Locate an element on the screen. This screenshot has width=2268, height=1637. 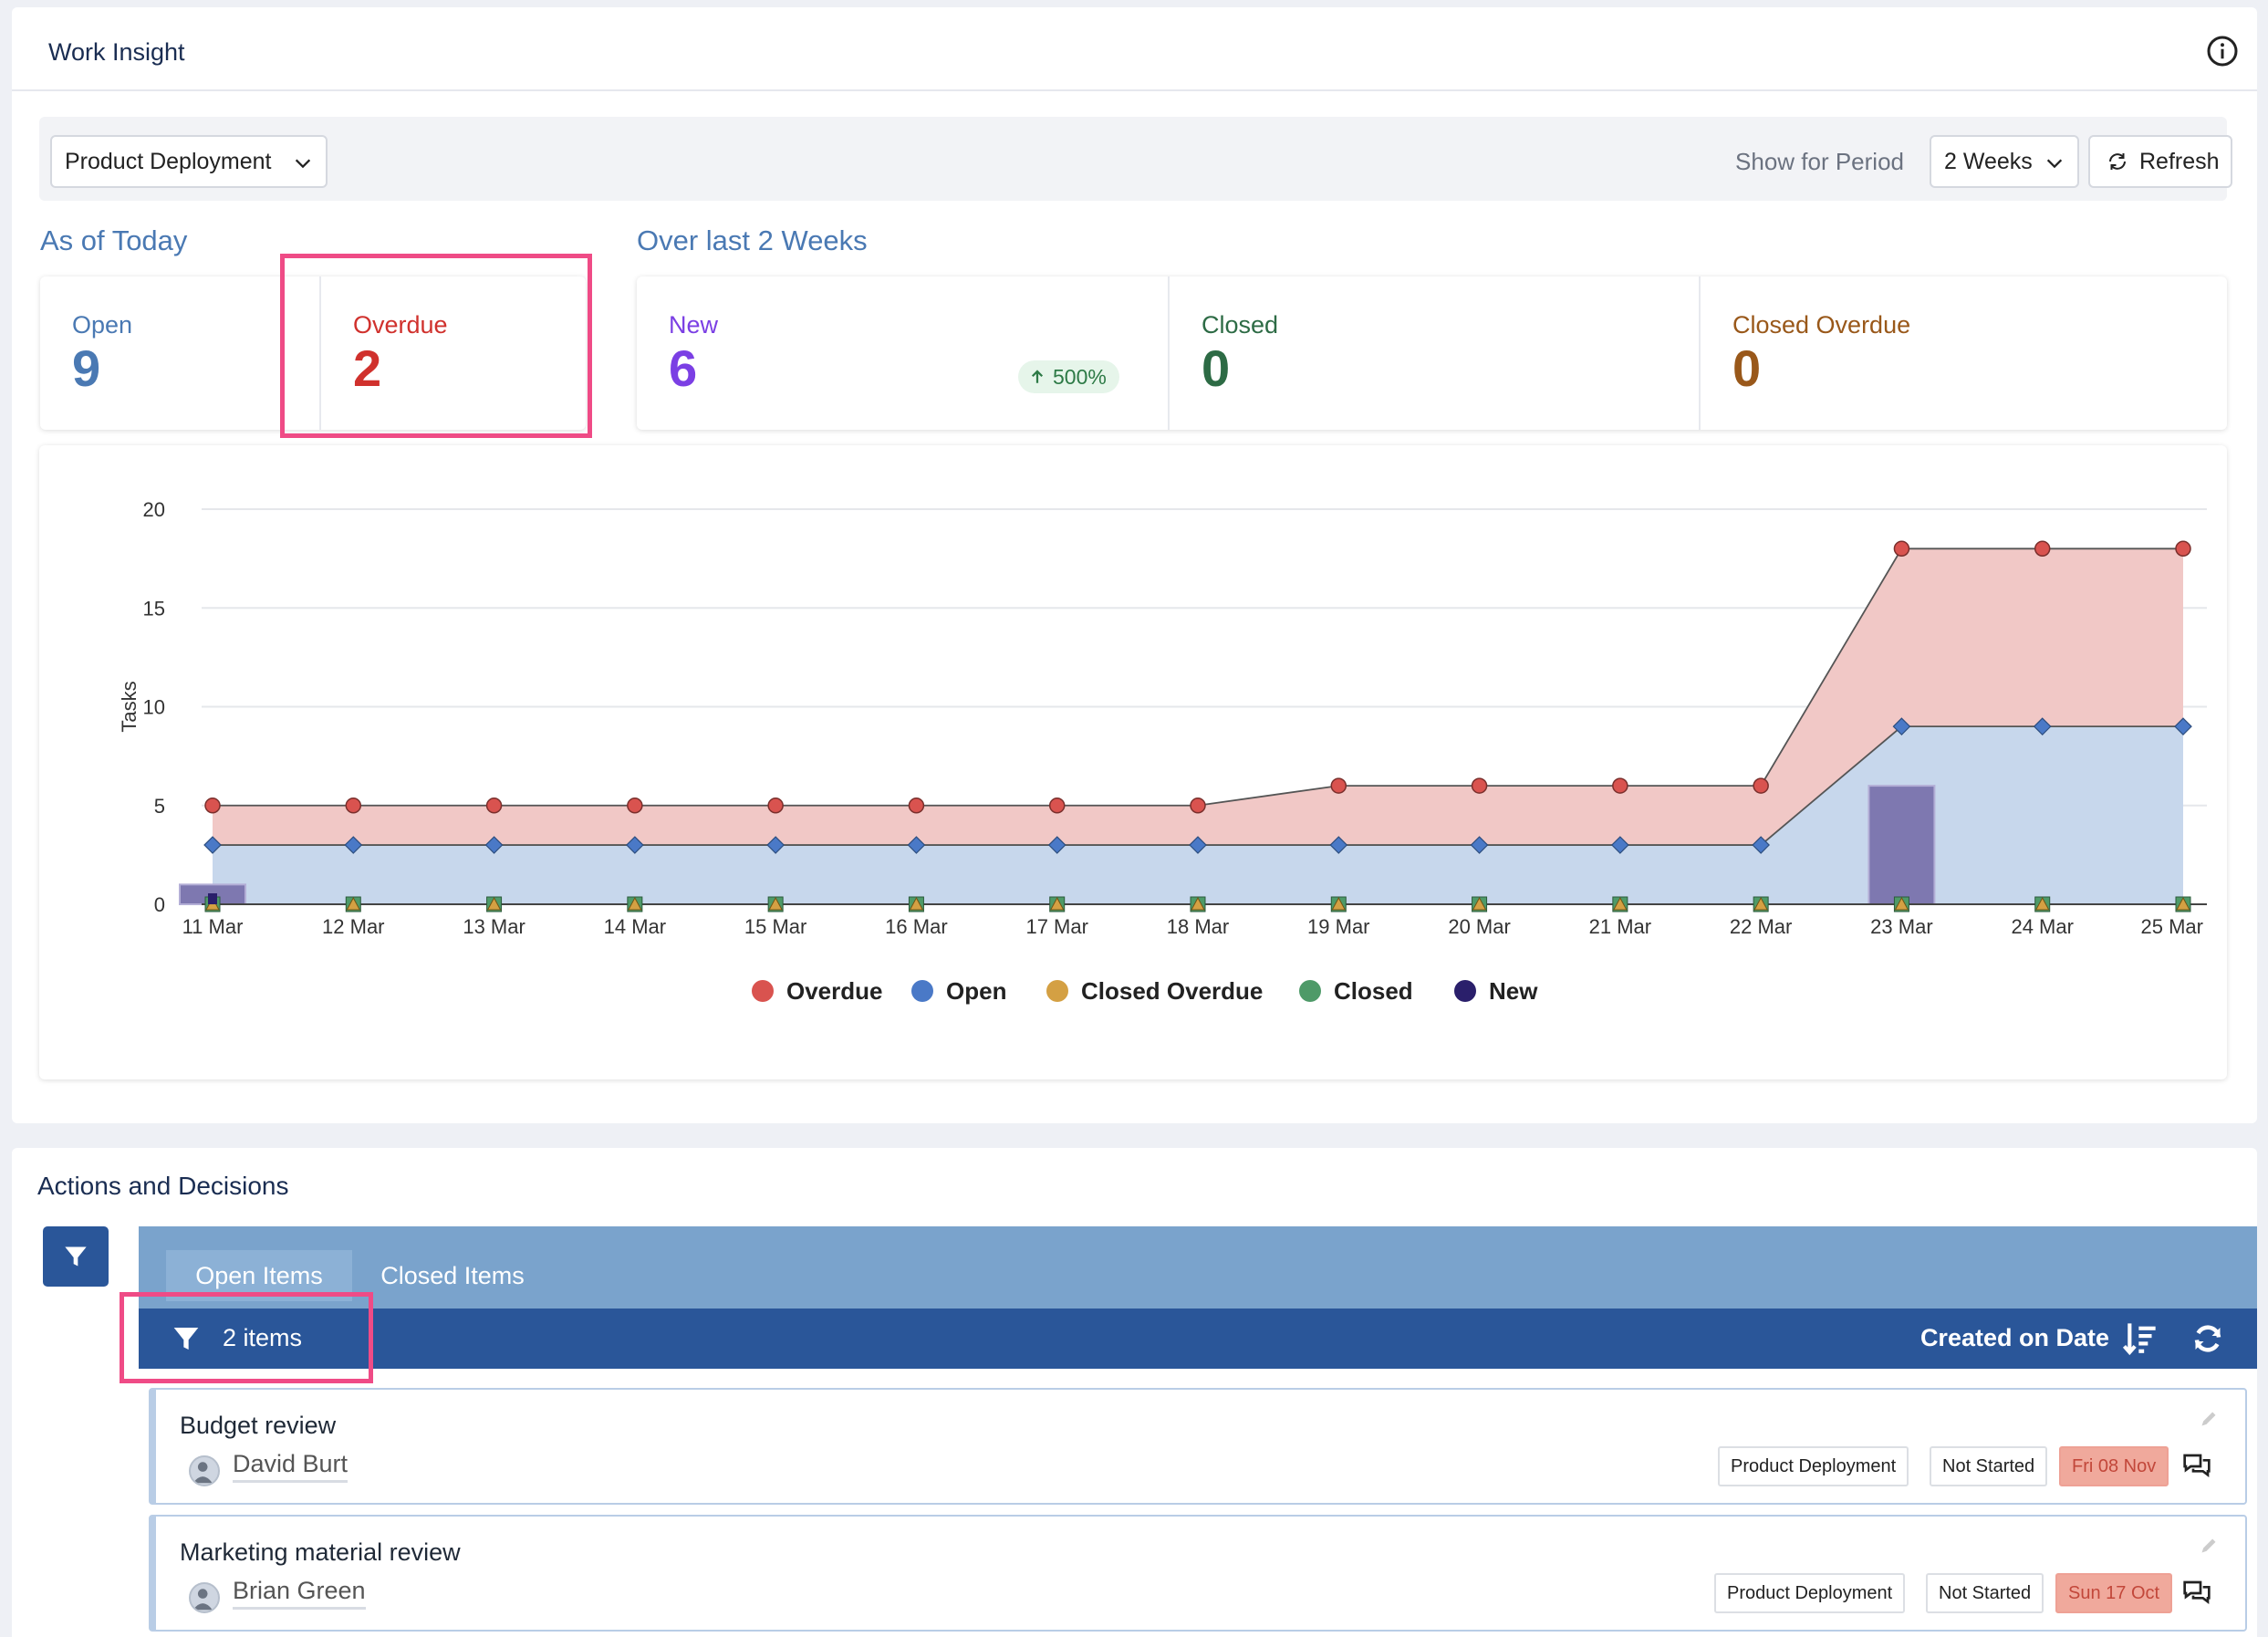
change-badge: 500% is located at coordinates (1068, 376).